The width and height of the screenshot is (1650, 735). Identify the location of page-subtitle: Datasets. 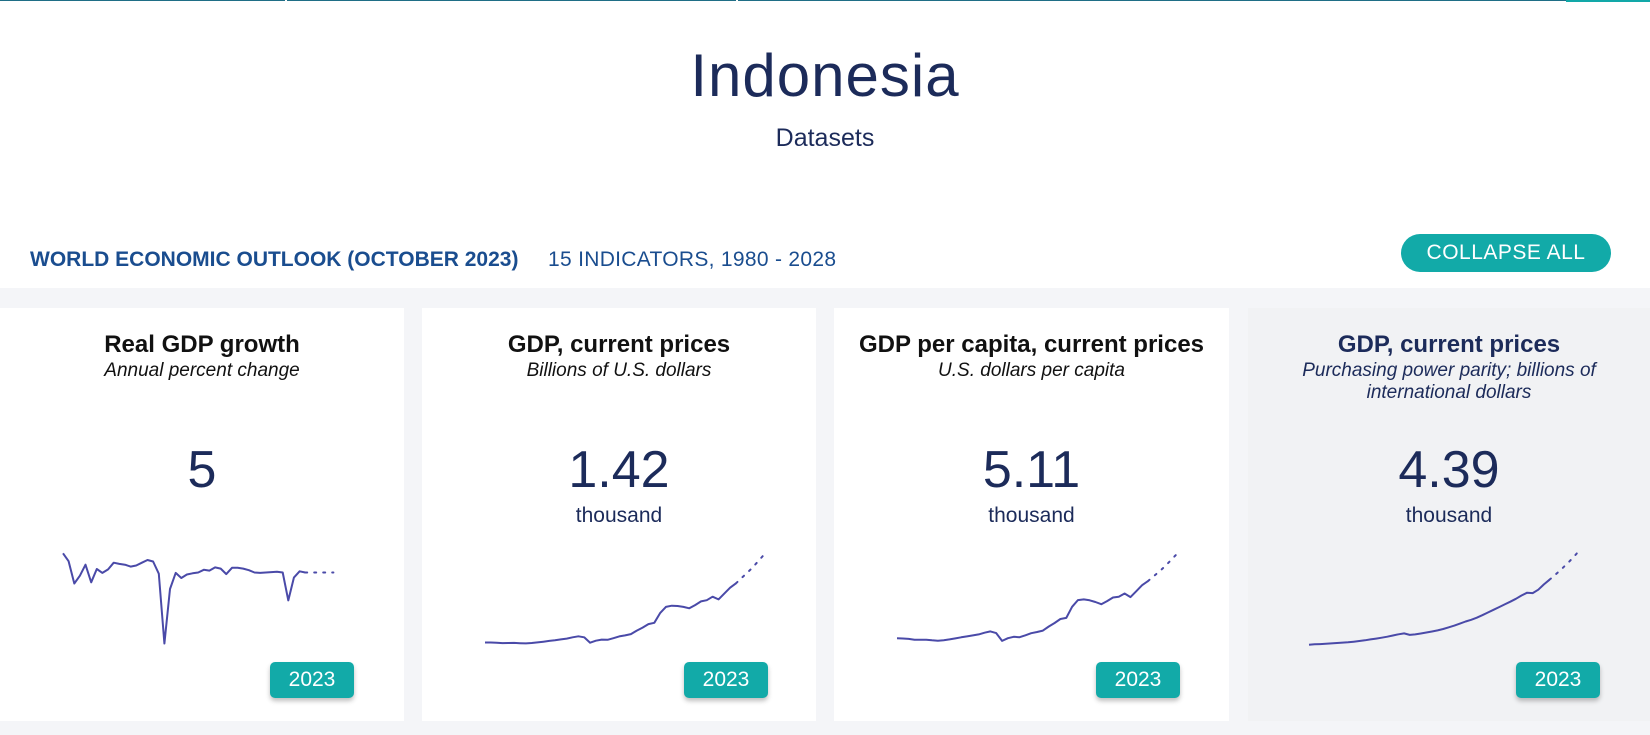
(825, 138).